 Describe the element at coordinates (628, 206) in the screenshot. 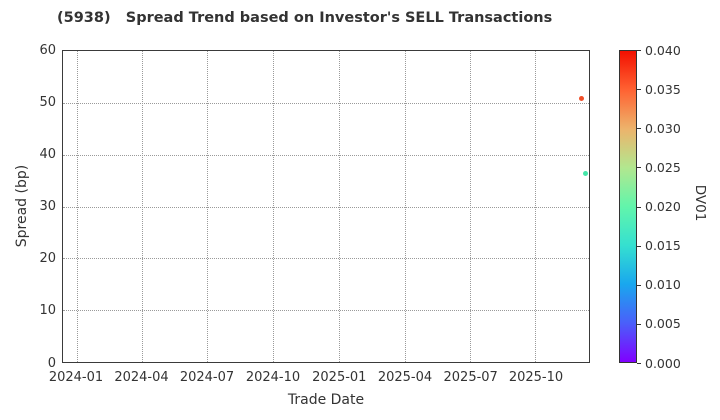

I see `colorbar` at that location.